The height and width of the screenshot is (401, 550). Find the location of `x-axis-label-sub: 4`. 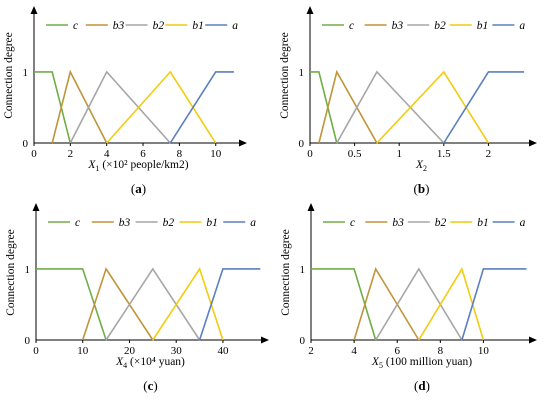

x-axis-label-sub: 4 is located at coordinates (125, 365).